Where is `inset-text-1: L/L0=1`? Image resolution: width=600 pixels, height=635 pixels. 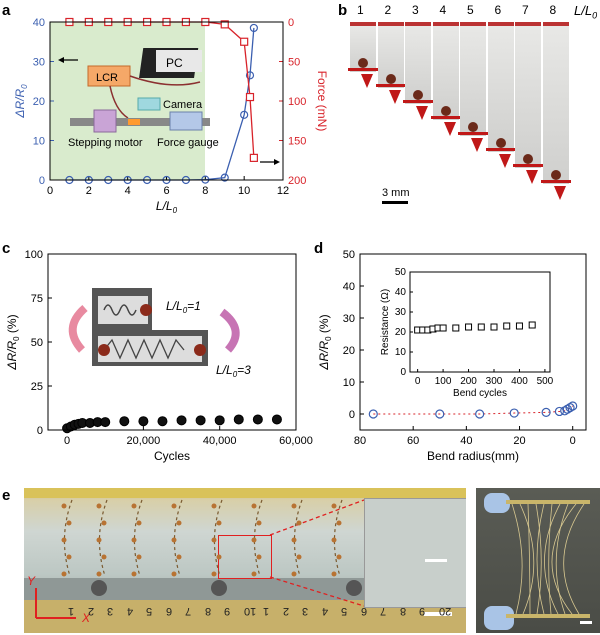
inset-text-1: L/L0=1 is located at coordinates (183, 307).